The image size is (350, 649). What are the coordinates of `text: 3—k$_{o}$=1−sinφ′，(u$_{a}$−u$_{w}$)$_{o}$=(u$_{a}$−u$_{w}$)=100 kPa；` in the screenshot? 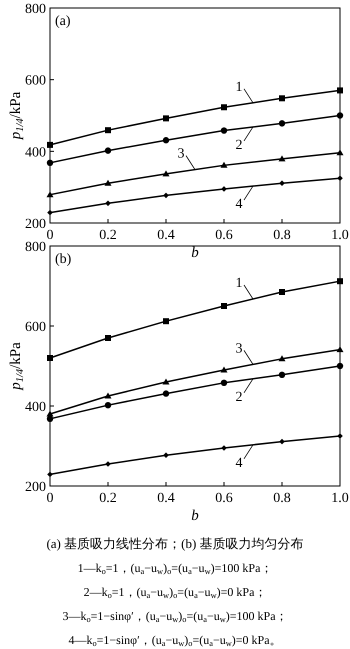 It's located at (175, 616).